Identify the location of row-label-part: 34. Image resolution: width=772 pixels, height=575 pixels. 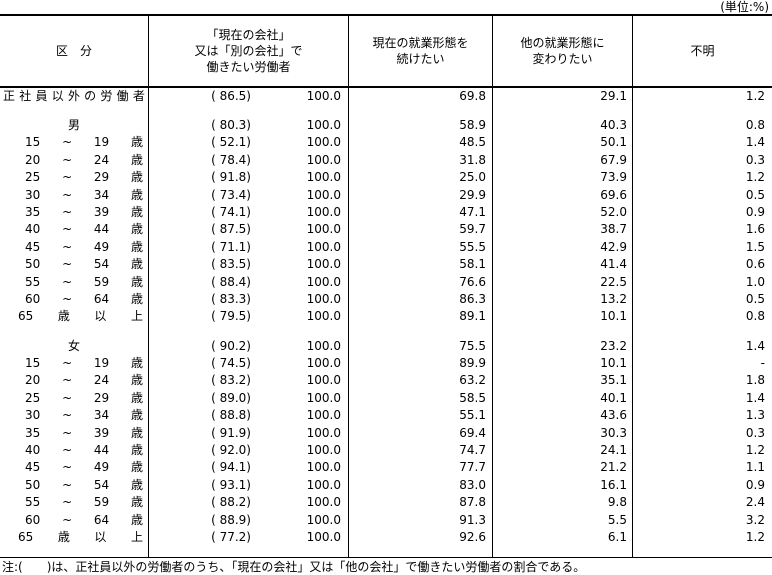
(101, 194).